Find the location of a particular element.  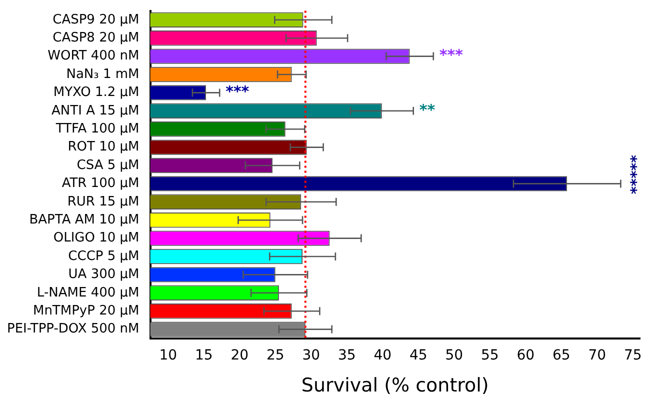

x-tick-label: 65 is located at coordinates (561, 355).